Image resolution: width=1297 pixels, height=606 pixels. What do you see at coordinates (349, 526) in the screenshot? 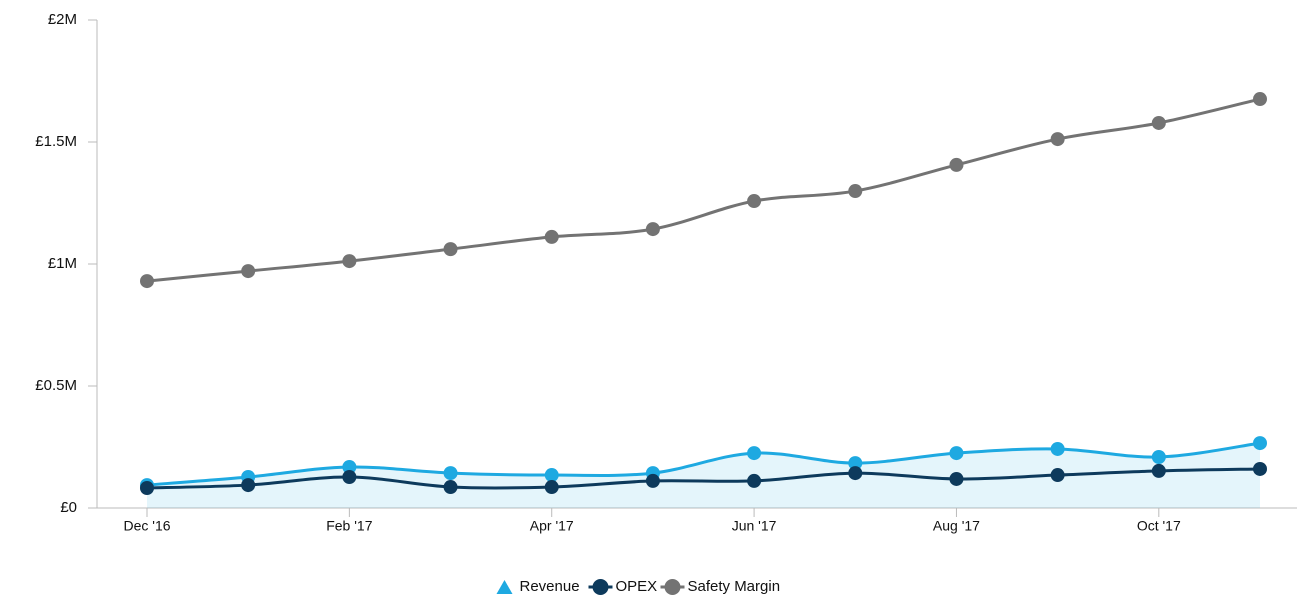
I see `x-tick-label: Feb '17` at bounding box center [349, 526].